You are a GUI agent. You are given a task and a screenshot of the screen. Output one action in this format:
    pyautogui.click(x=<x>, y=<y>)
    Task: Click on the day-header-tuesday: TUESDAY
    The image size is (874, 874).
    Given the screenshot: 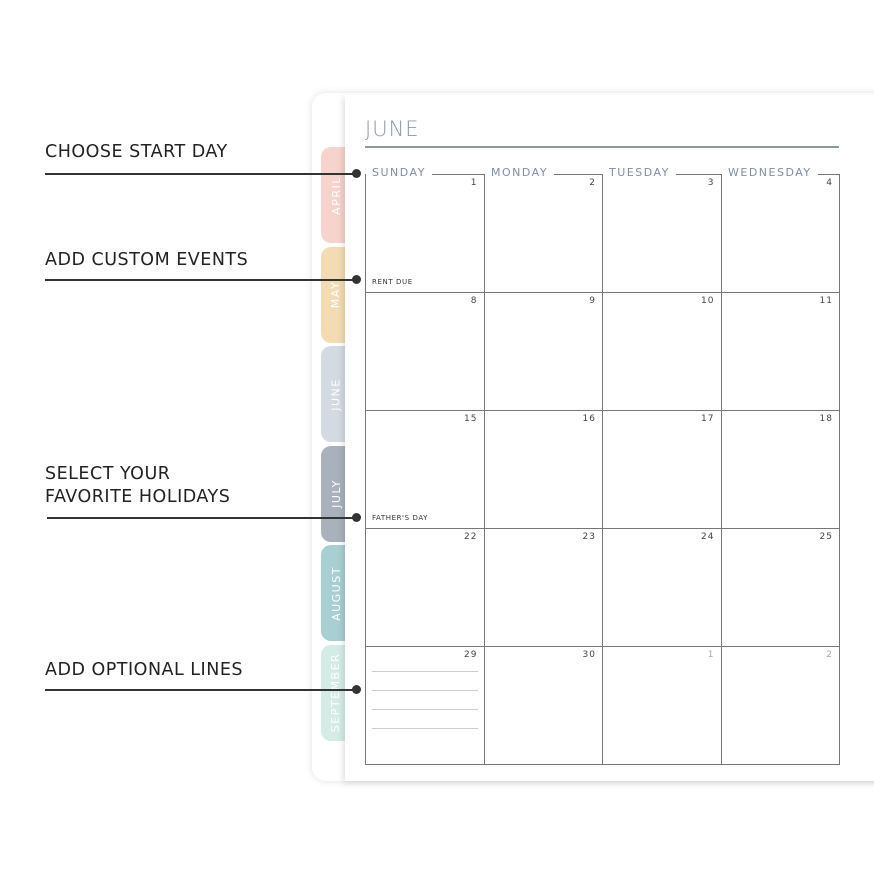 What is the action you would take?
    pyautogui.click(x=639, y=172)
    